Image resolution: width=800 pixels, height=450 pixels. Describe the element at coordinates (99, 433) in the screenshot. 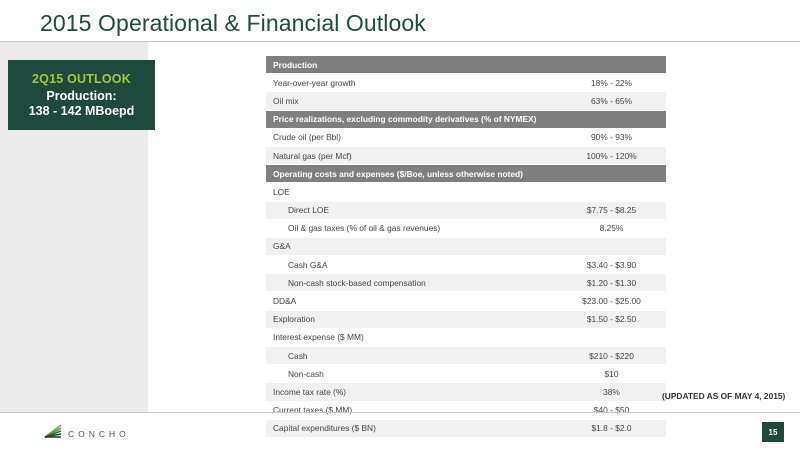

I see `logo-wordmark: CONCHO` at that location.